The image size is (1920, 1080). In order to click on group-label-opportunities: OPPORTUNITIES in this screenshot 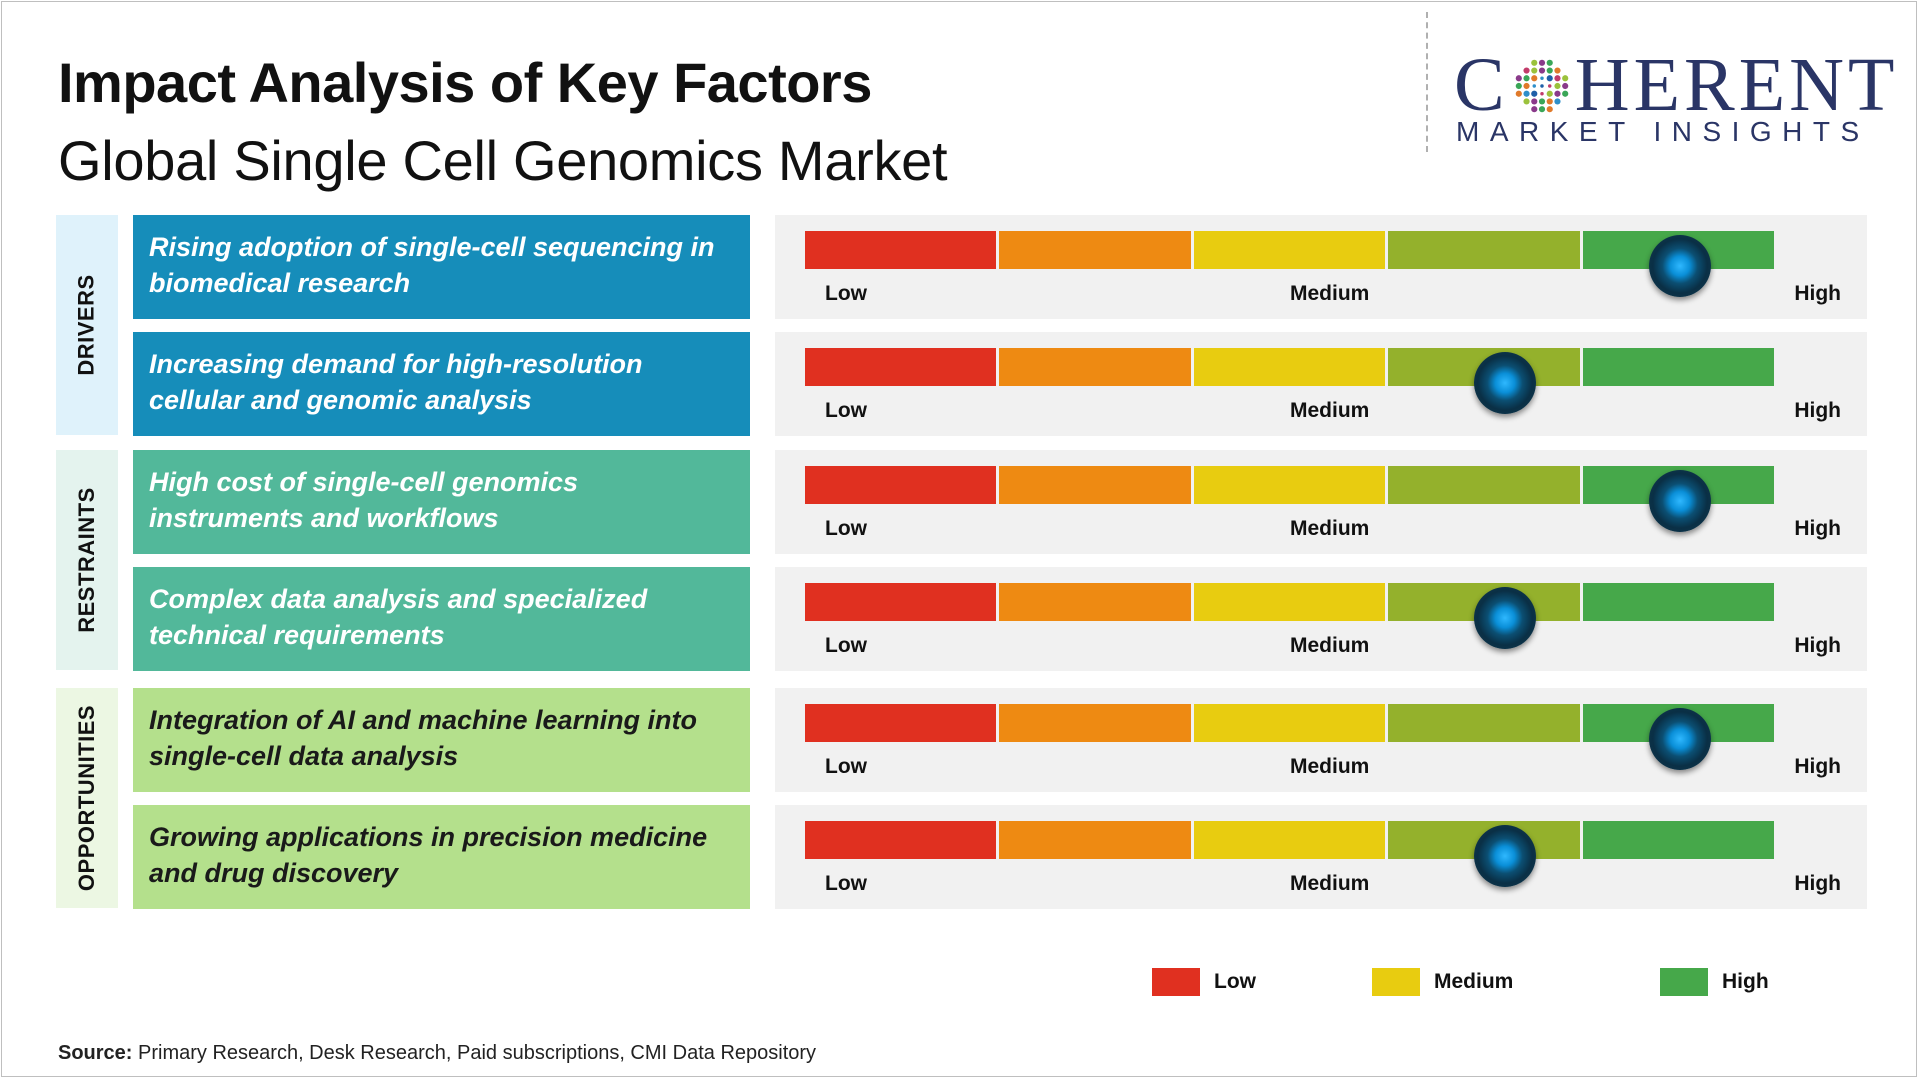, I will do `click(86, 798)`.